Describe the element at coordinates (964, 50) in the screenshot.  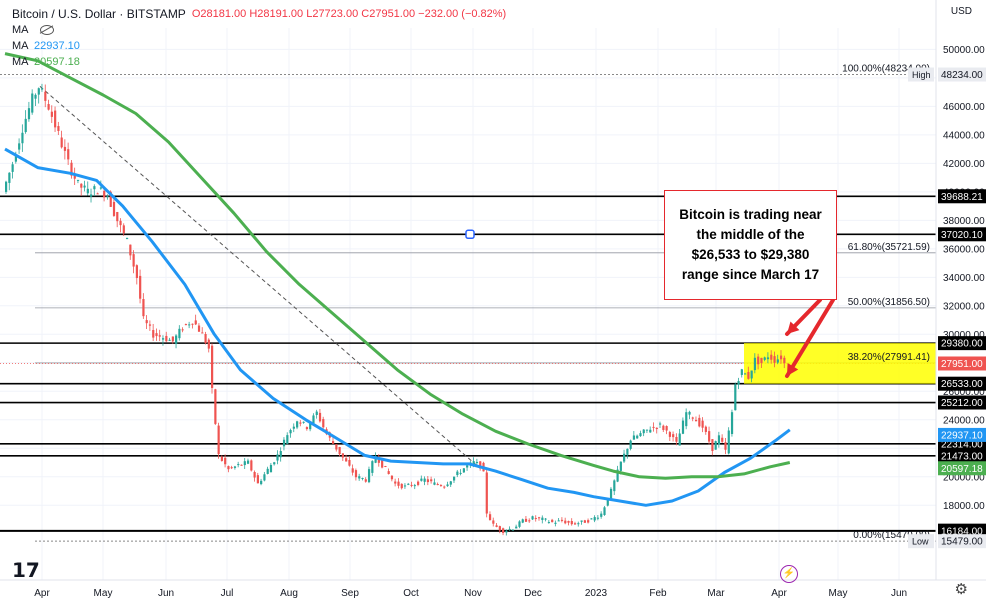
I see `y-tick-label: 50000.00` at that location.